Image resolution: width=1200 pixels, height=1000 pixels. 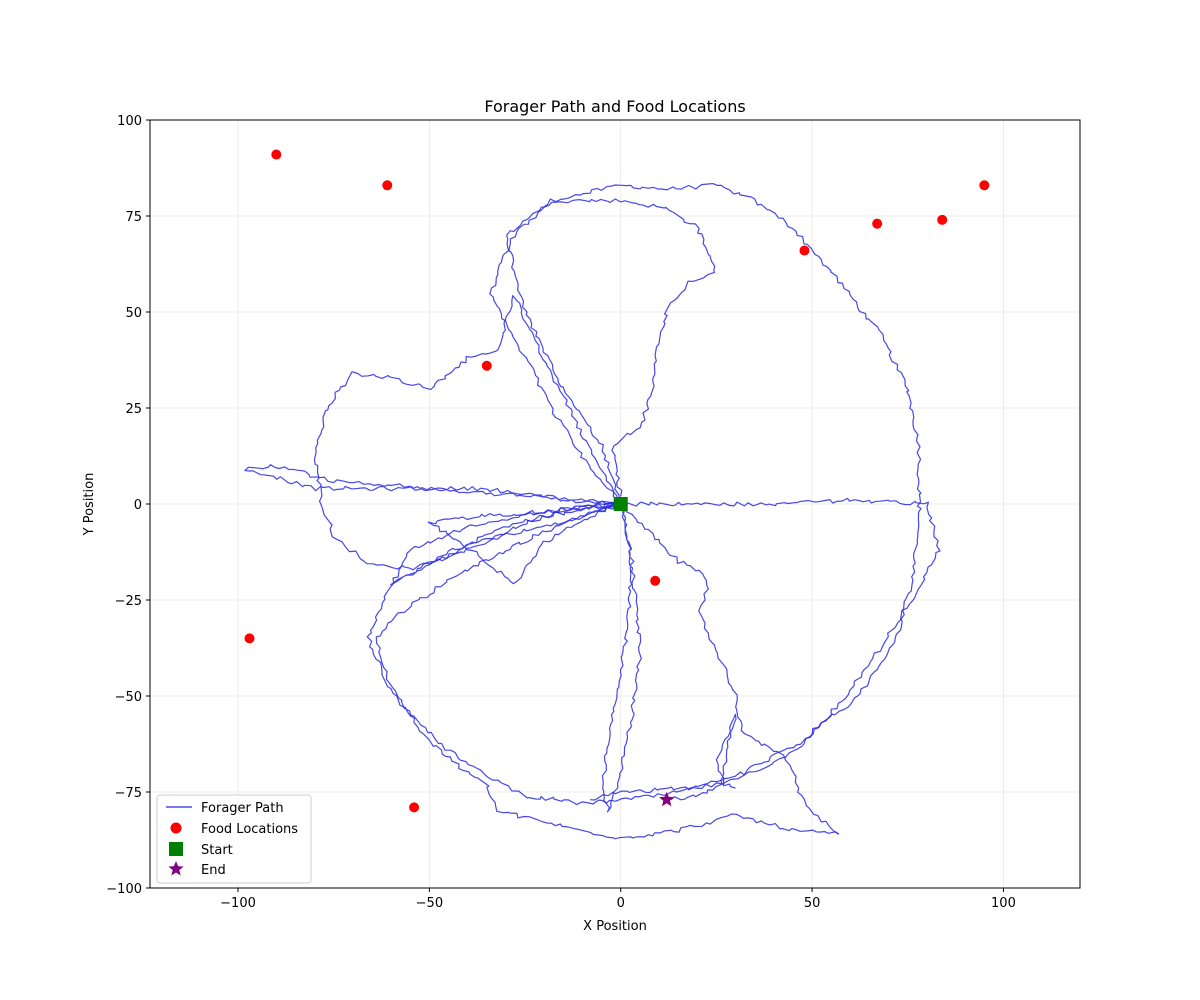 I want to click on x-tick-label: 0, so click(x=621, y=903).